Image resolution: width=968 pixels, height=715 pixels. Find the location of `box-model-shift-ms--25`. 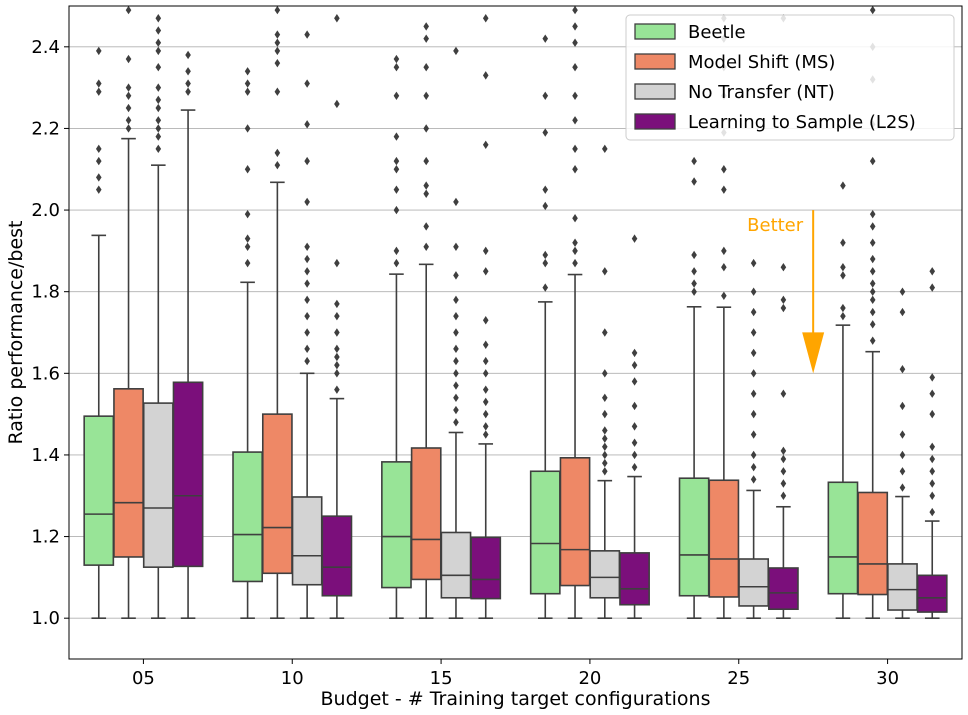

box-model-shift-ms--25 is located at coordinates (724, 316).